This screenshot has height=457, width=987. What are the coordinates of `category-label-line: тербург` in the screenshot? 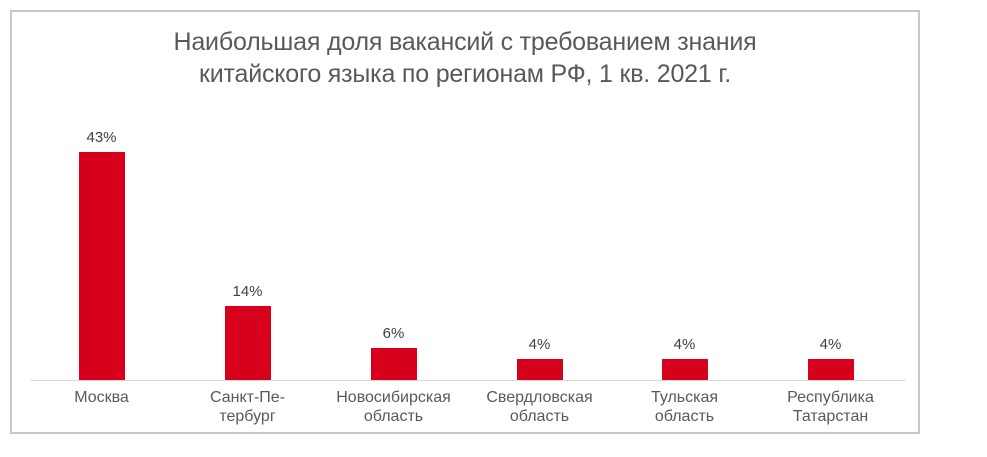 It's located at (247, 416).